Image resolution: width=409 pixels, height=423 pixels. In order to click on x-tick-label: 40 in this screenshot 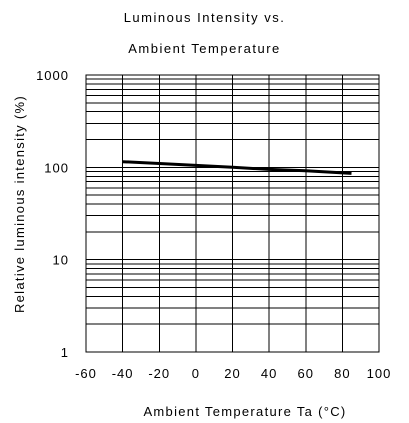, I will do `click(269, 373)`.